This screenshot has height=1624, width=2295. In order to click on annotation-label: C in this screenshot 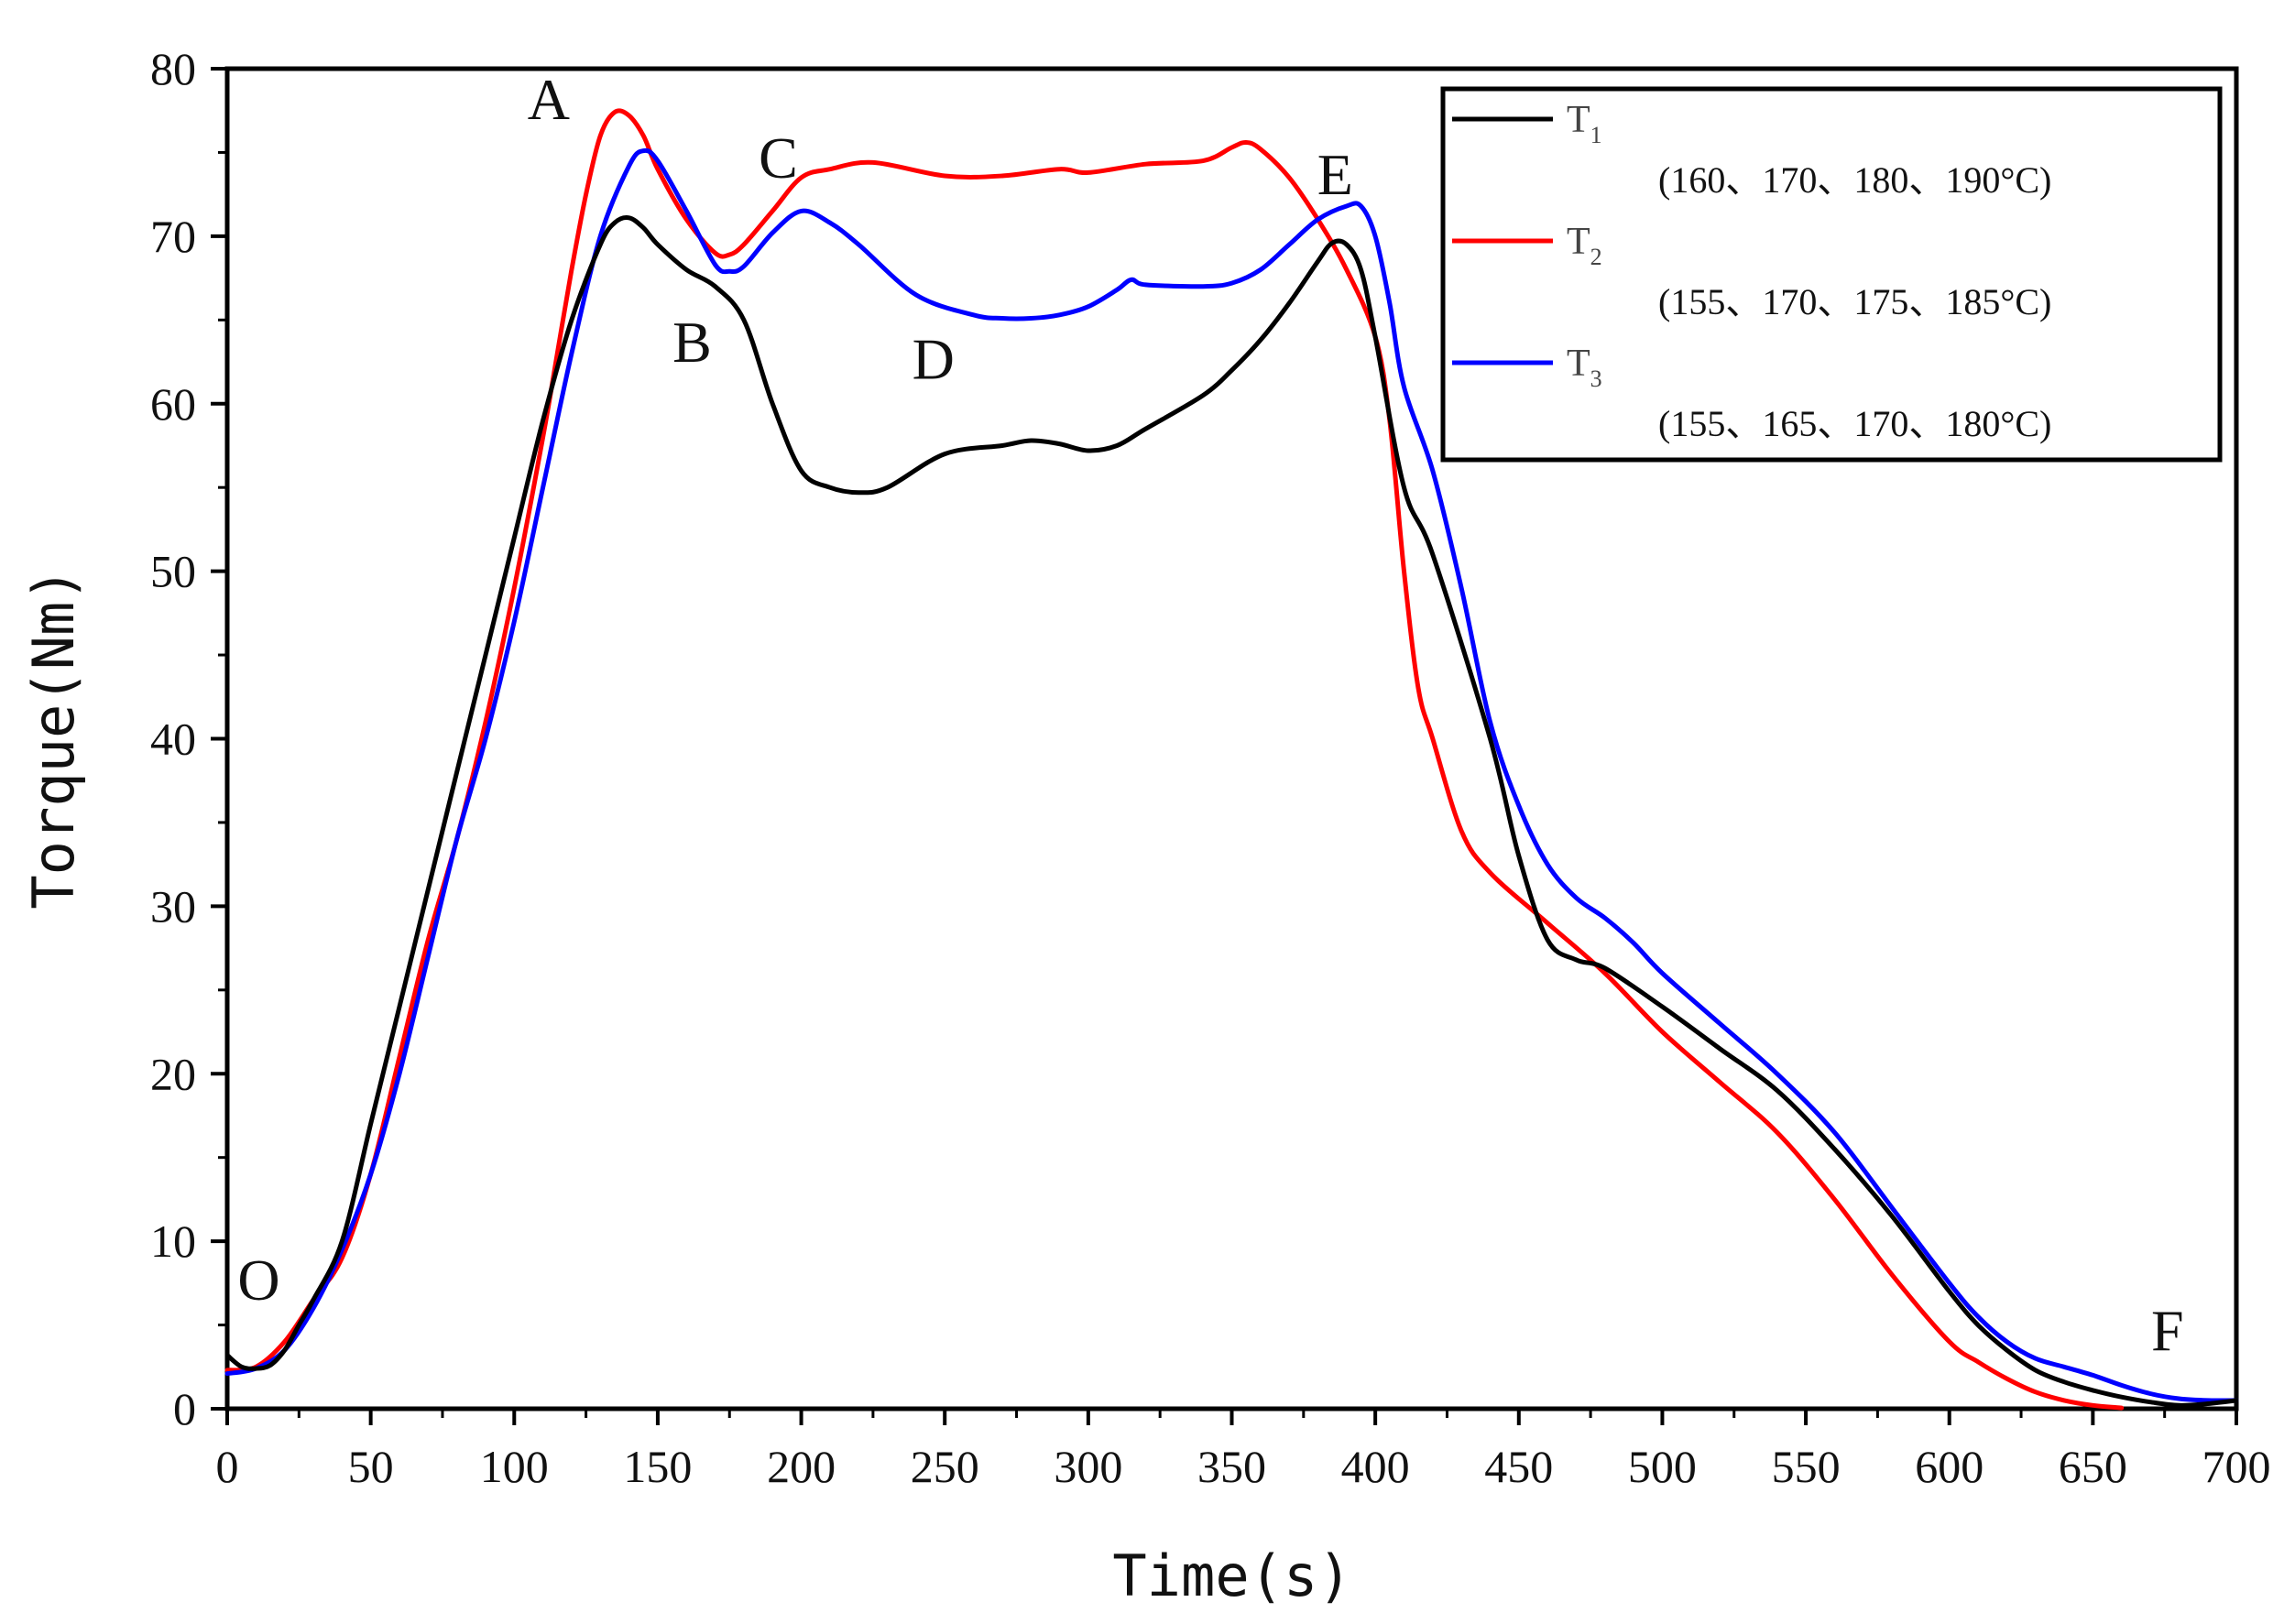, I will do `click(778, 158)`.